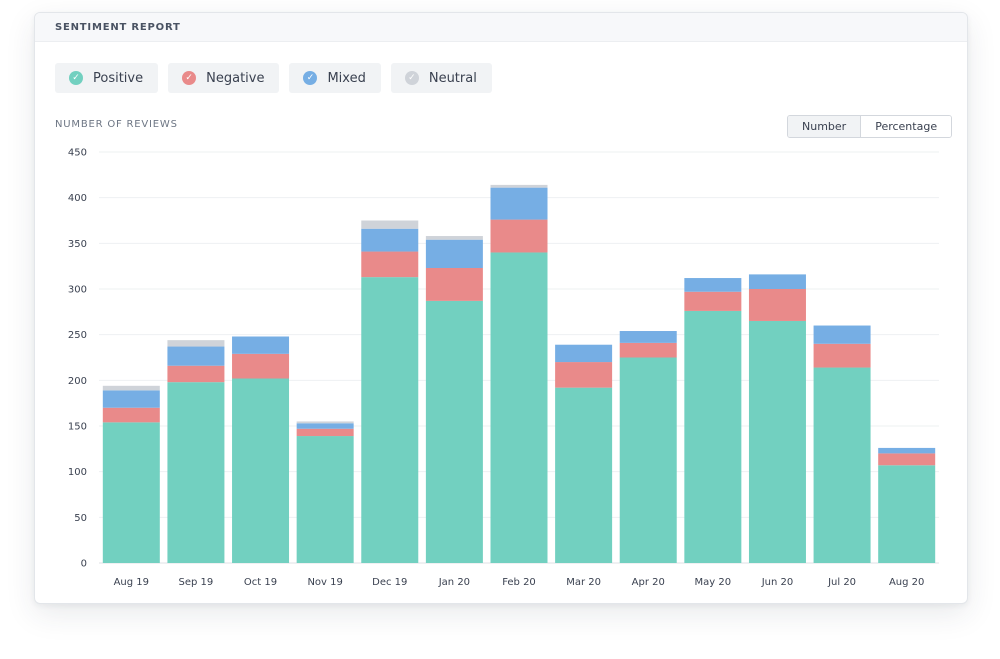 This screenshot has width=1000, height=659. What do you see at coordinates (80, 518) in the screenshot?
I see `y-tick-label: 50` at bounding box center [80, 518].